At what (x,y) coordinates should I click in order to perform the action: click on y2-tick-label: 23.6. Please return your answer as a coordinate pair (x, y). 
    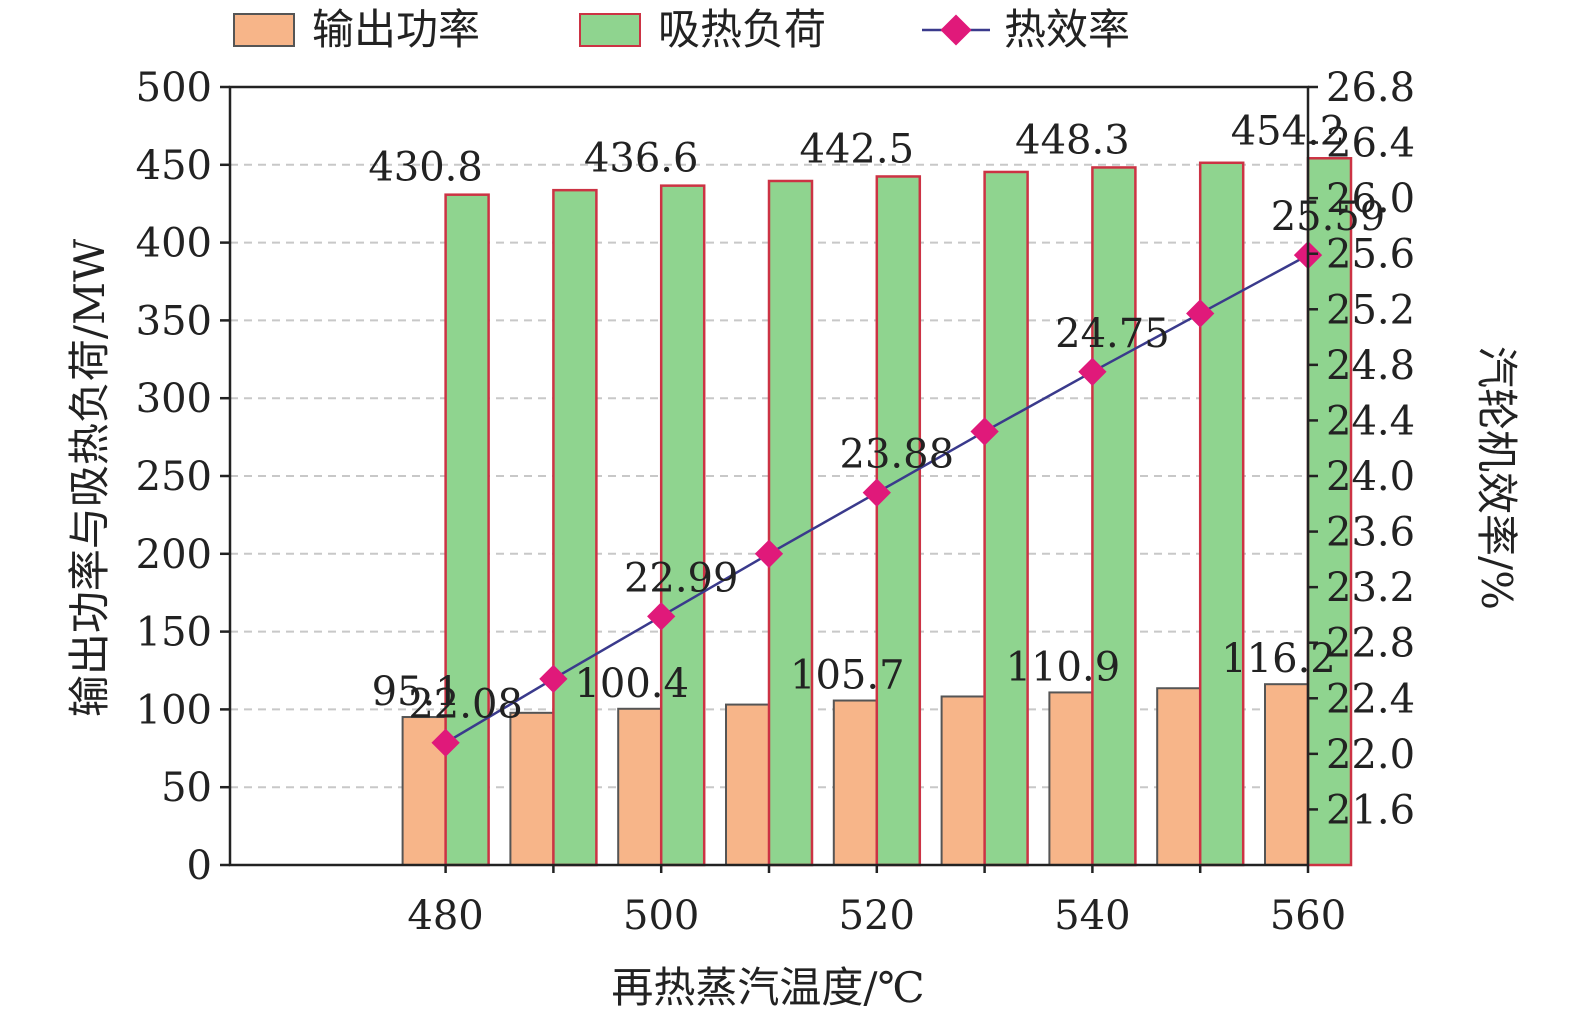
    Looking at the image, I should click on (1370, 533).